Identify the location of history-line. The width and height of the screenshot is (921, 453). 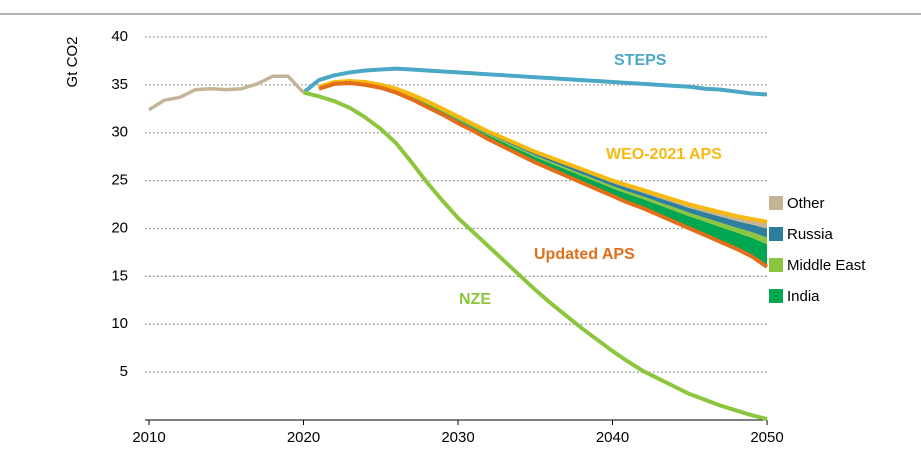
(226, 93).